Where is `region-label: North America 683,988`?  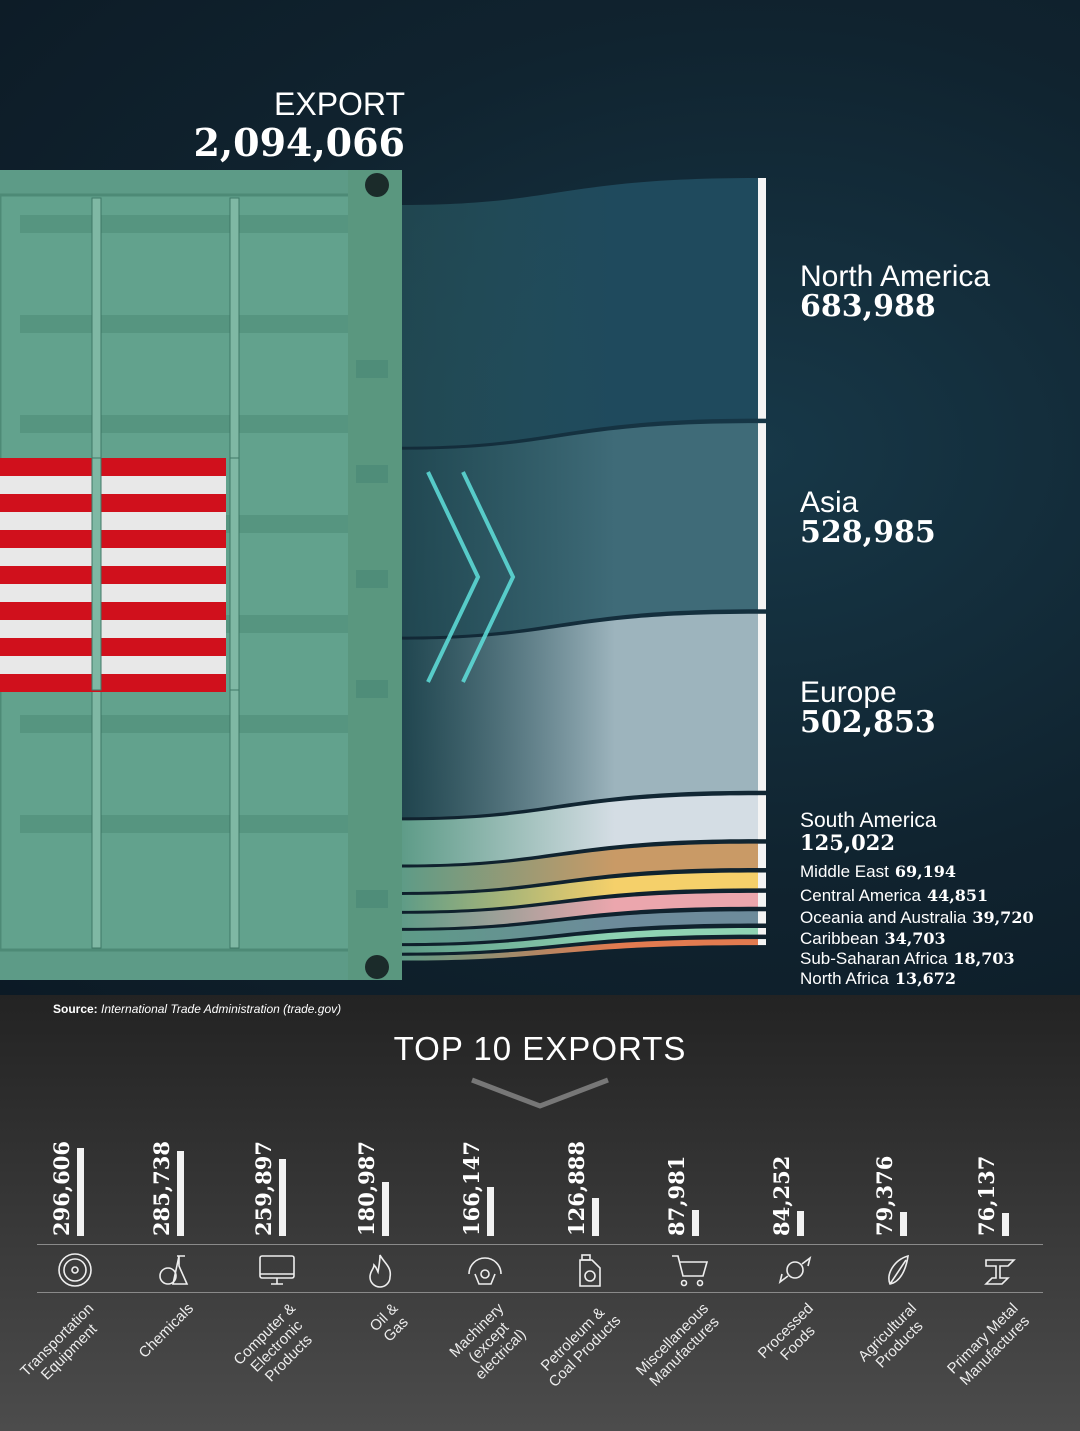
region-label: North America 683,988 is located at coordinates (895, 292).